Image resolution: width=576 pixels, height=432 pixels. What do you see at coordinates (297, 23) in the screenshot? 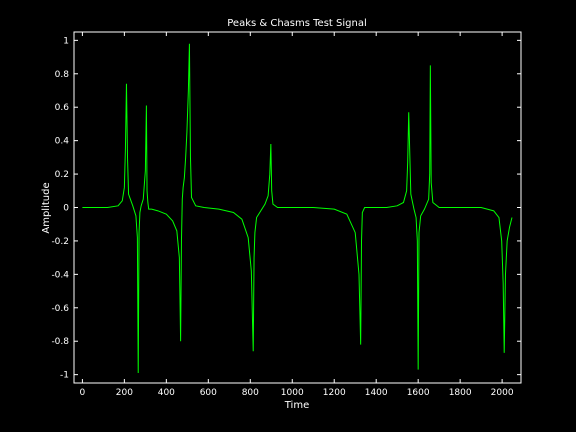
I see `chart-title: Peaks & Chasms Test Signal` at bounding box center [297, 23].